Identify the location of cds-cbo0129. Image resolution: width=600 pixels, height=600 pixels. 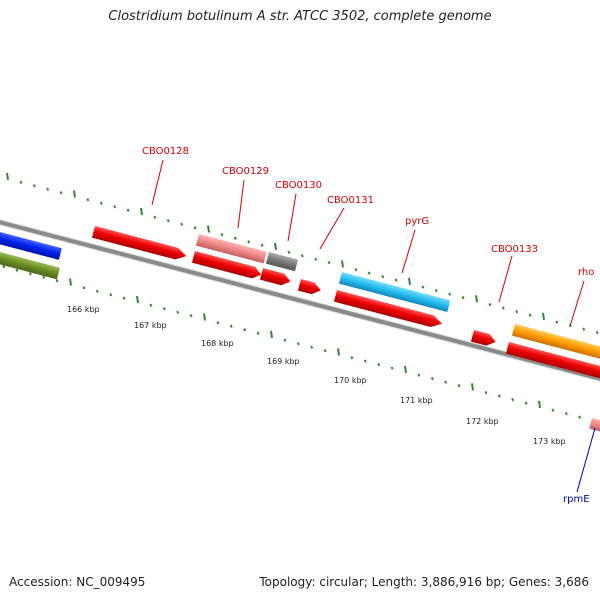
(231, 249).